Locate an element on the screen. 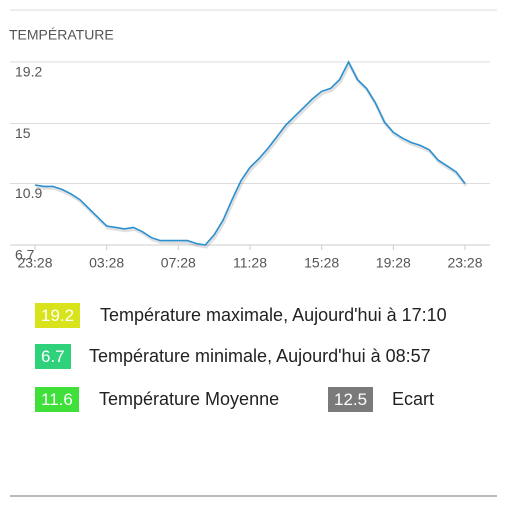 Image resolution: width=513 pixels, height=508 pixels. x-tick-label: 19:28 is located at coordinates (393, 263).